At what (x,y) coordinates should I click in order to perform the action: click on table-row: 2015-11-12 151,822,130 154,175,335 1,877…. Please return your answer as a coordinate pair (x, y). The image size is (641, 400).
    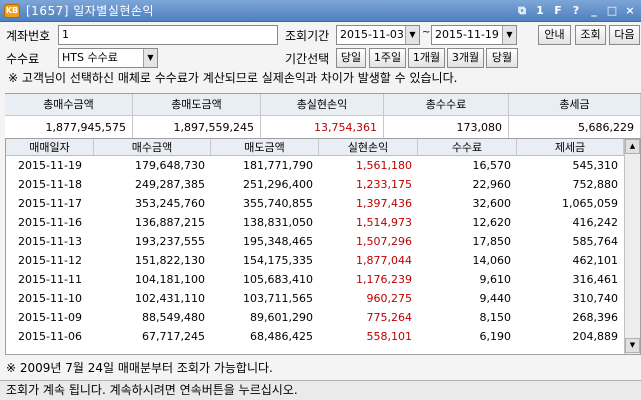
    Looking at the image, I should click on (323, 260).